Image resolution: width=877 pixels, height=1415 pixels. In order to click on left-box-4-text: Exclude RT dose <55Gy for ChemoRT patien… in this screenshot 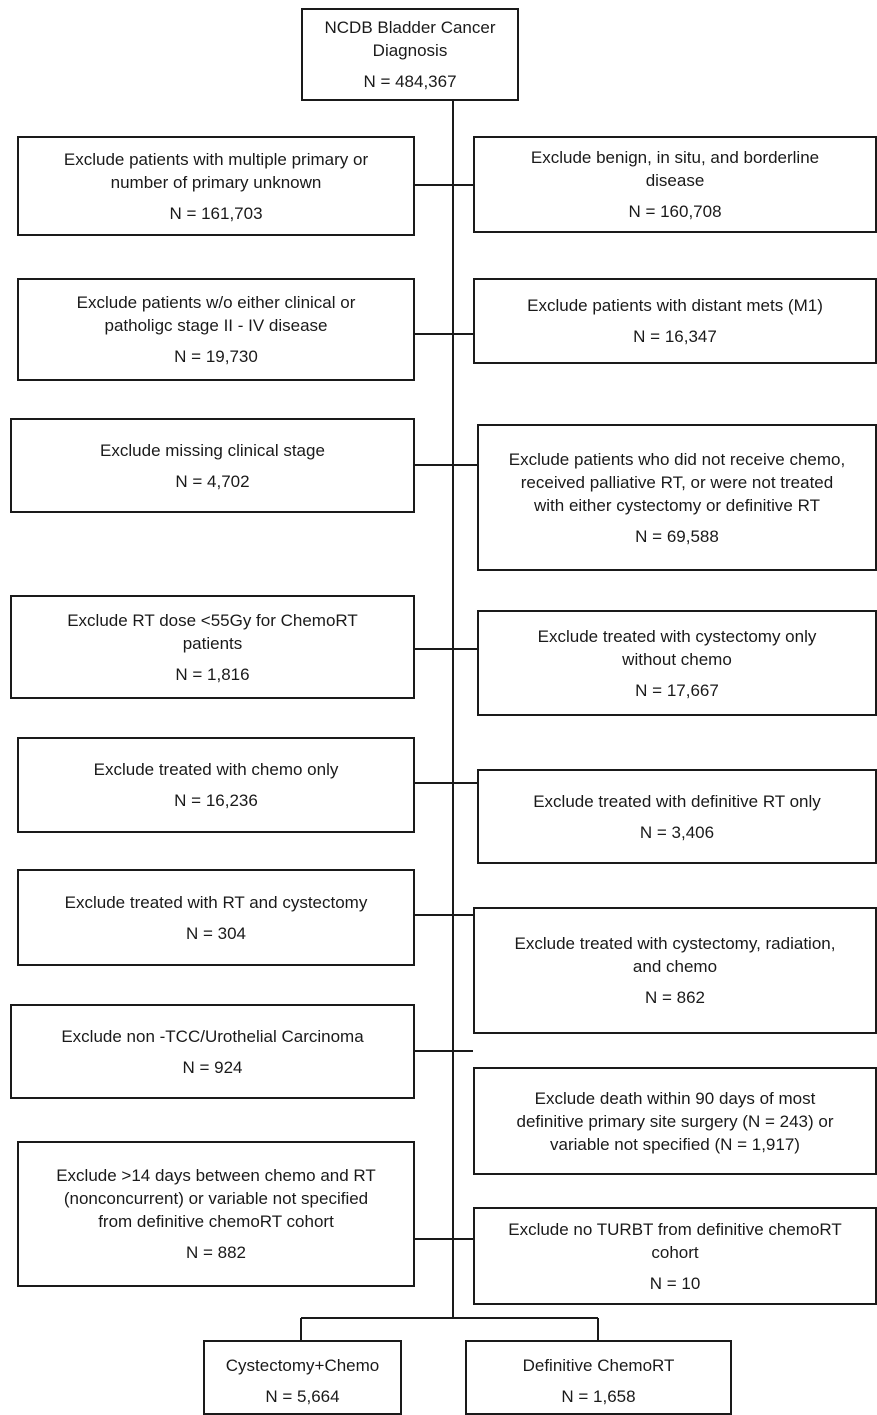, I will do `click(212, 631)`.